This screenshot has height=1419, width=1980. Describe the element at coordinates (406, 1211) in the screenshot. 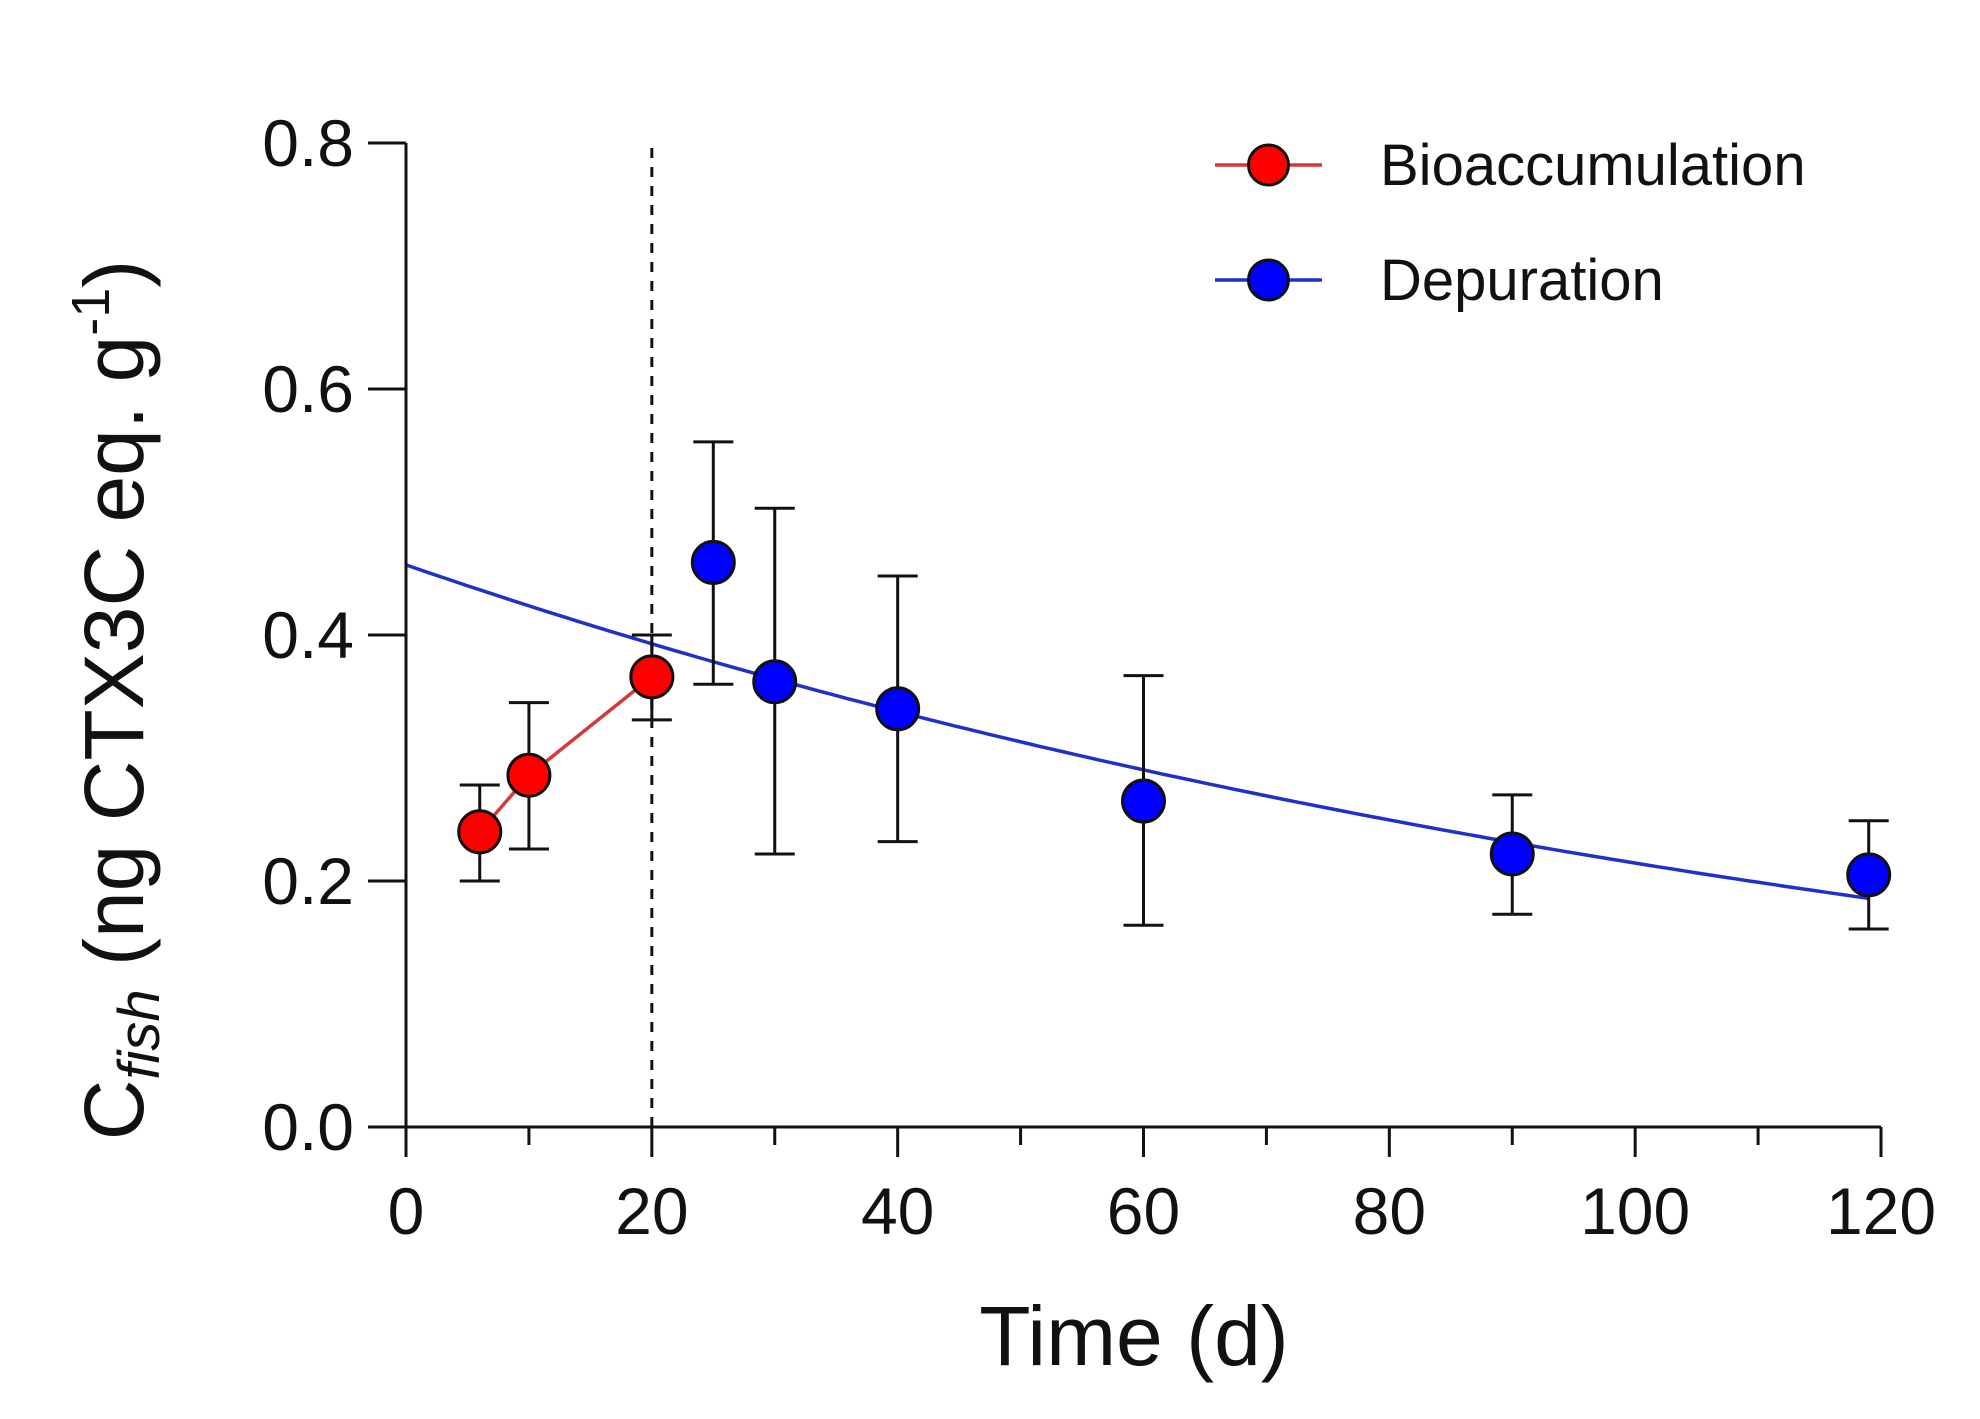

I see `x-tick-label: 0` at that location.